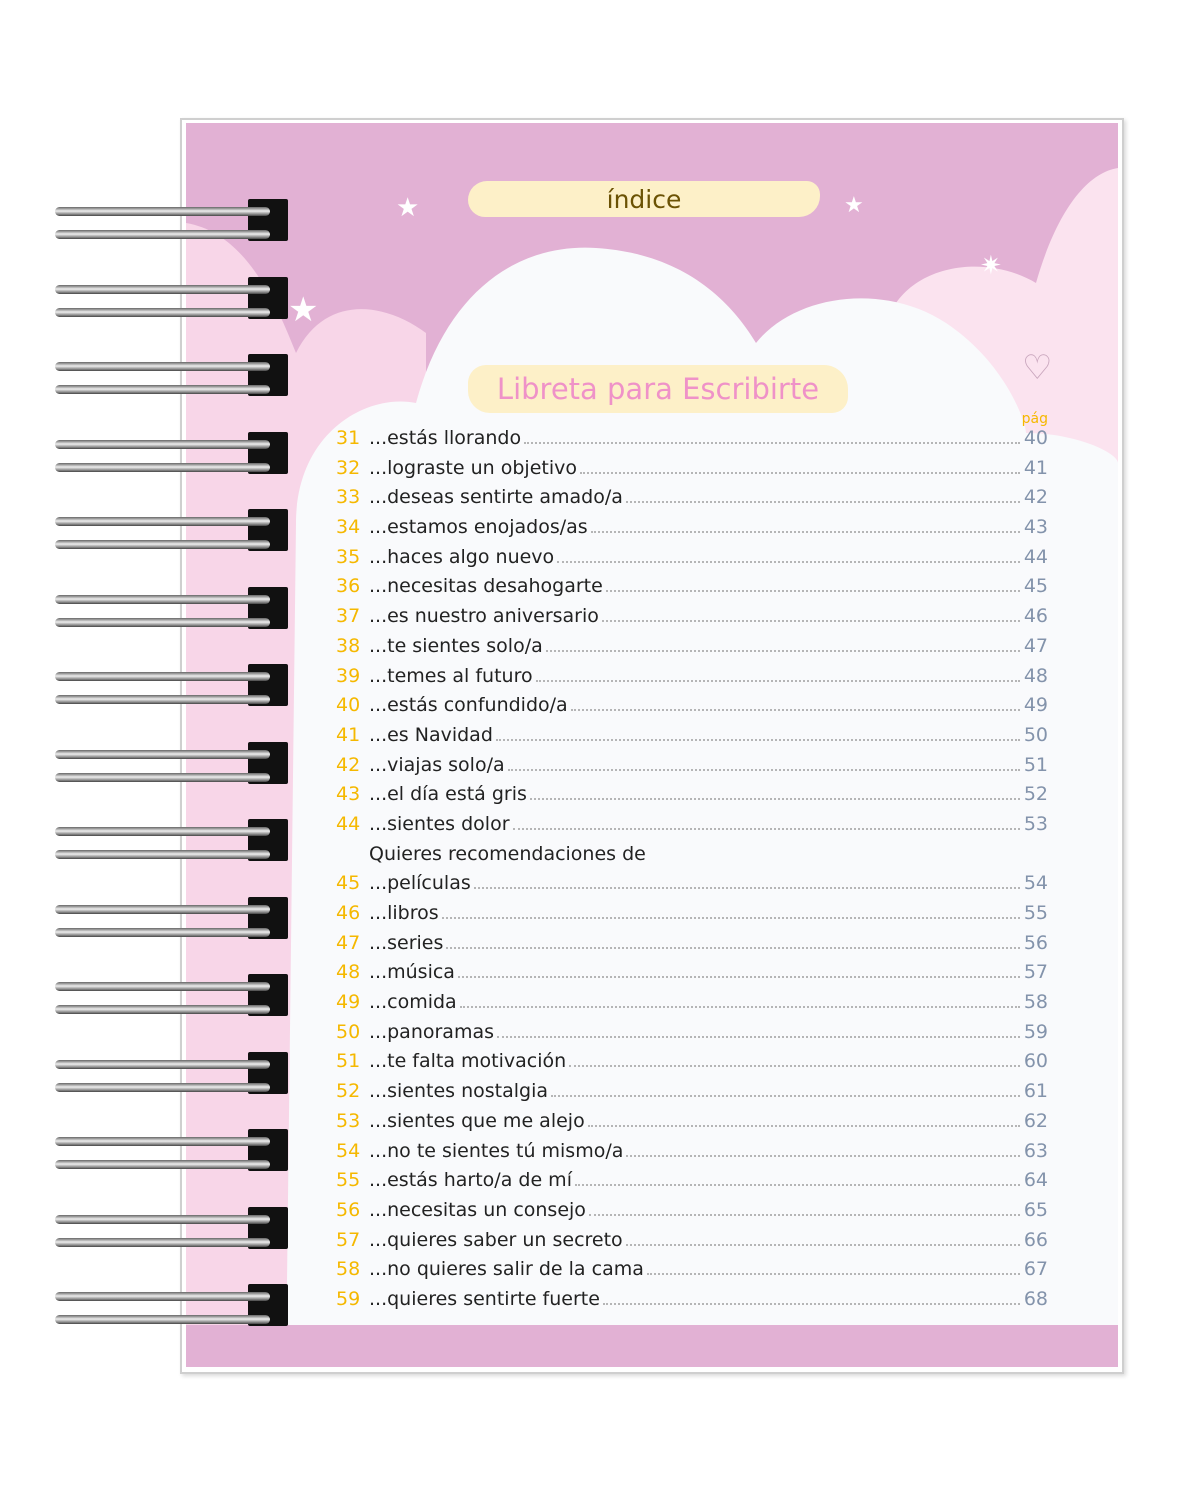 The height and width of the screenshot is (1500, 1204). I want to click on entry-number: 59, so click(348, 1298).